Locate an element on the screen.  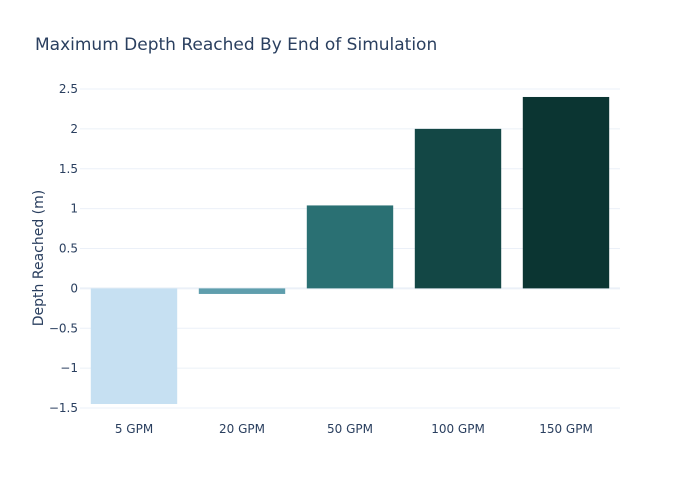
x-tick-label: 50 GPM is located at coordinates (350, 429).